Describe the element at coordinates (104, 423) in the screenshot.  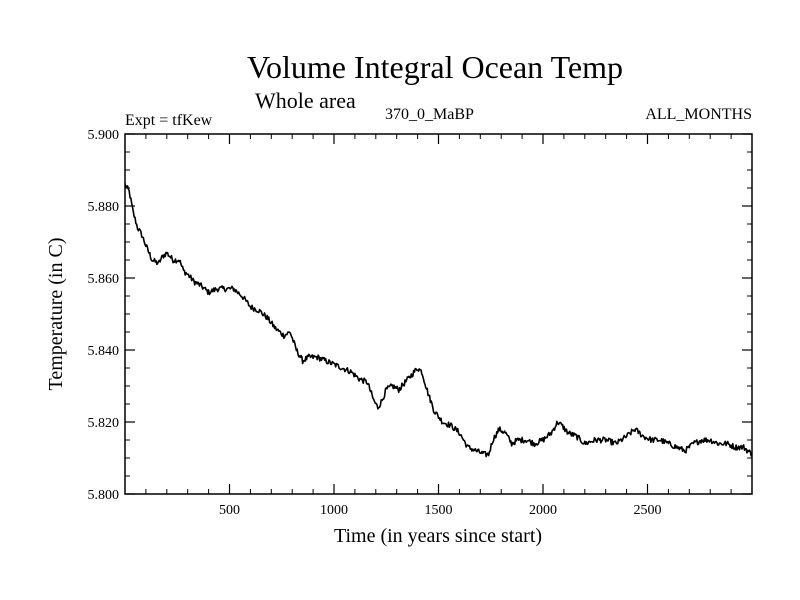
I see `y-tick-label: 5.820` at that location.